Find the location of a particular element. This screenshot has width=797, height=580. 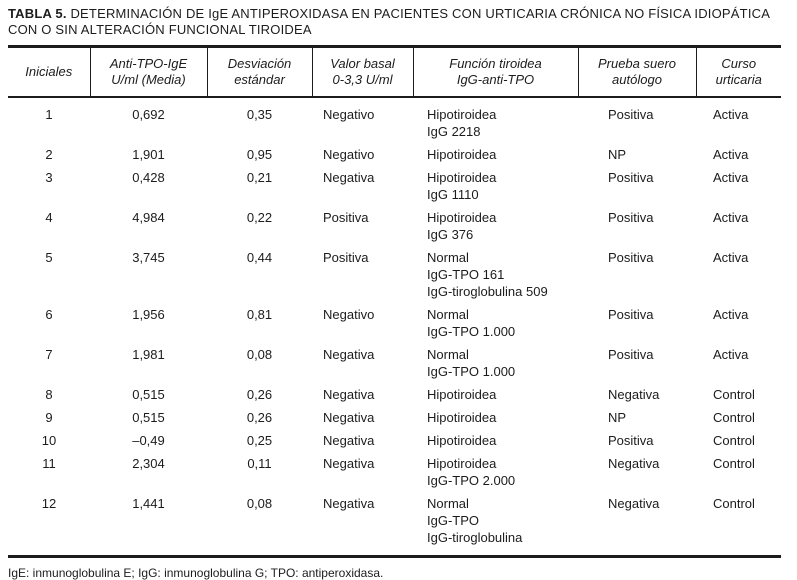

cell-desviacion_estandar: 0,81 is located at coordinates (259, 314).